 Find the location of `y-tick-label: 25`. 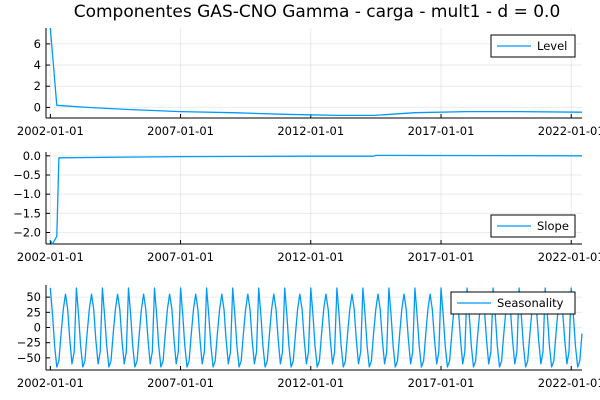

y-tick-label: 25 is located at coordinates (33, 312).